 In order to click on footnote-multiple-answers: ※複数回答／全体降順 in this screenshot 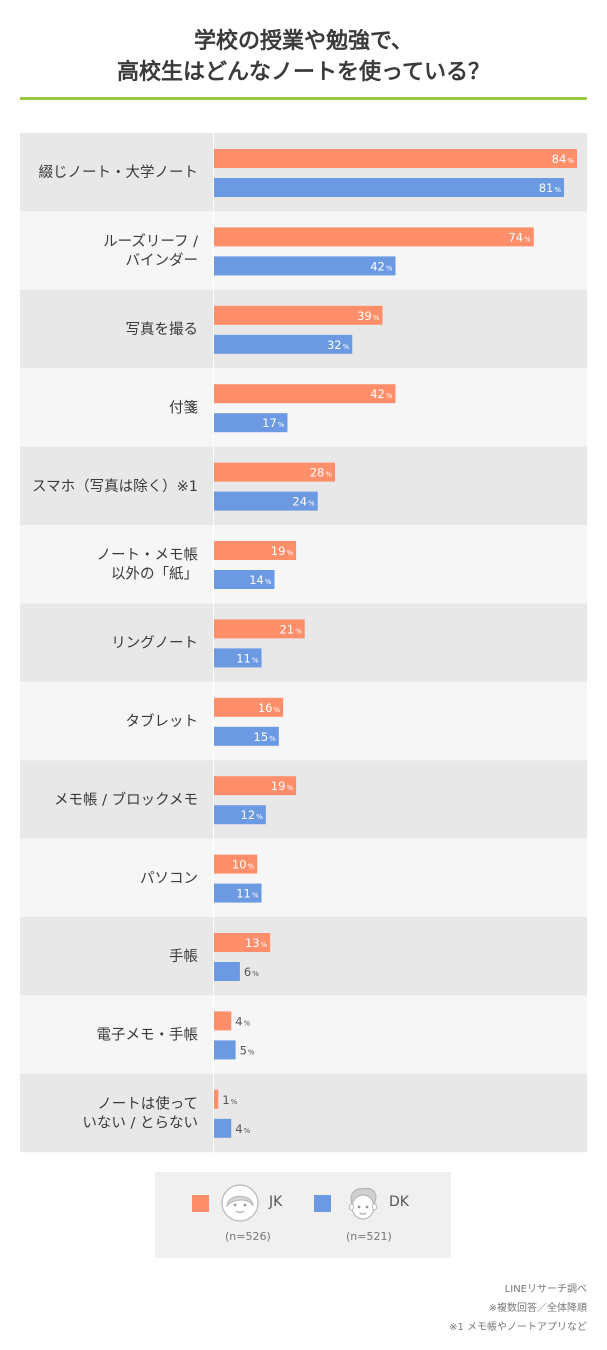, I will do `click(537, 1308)`.